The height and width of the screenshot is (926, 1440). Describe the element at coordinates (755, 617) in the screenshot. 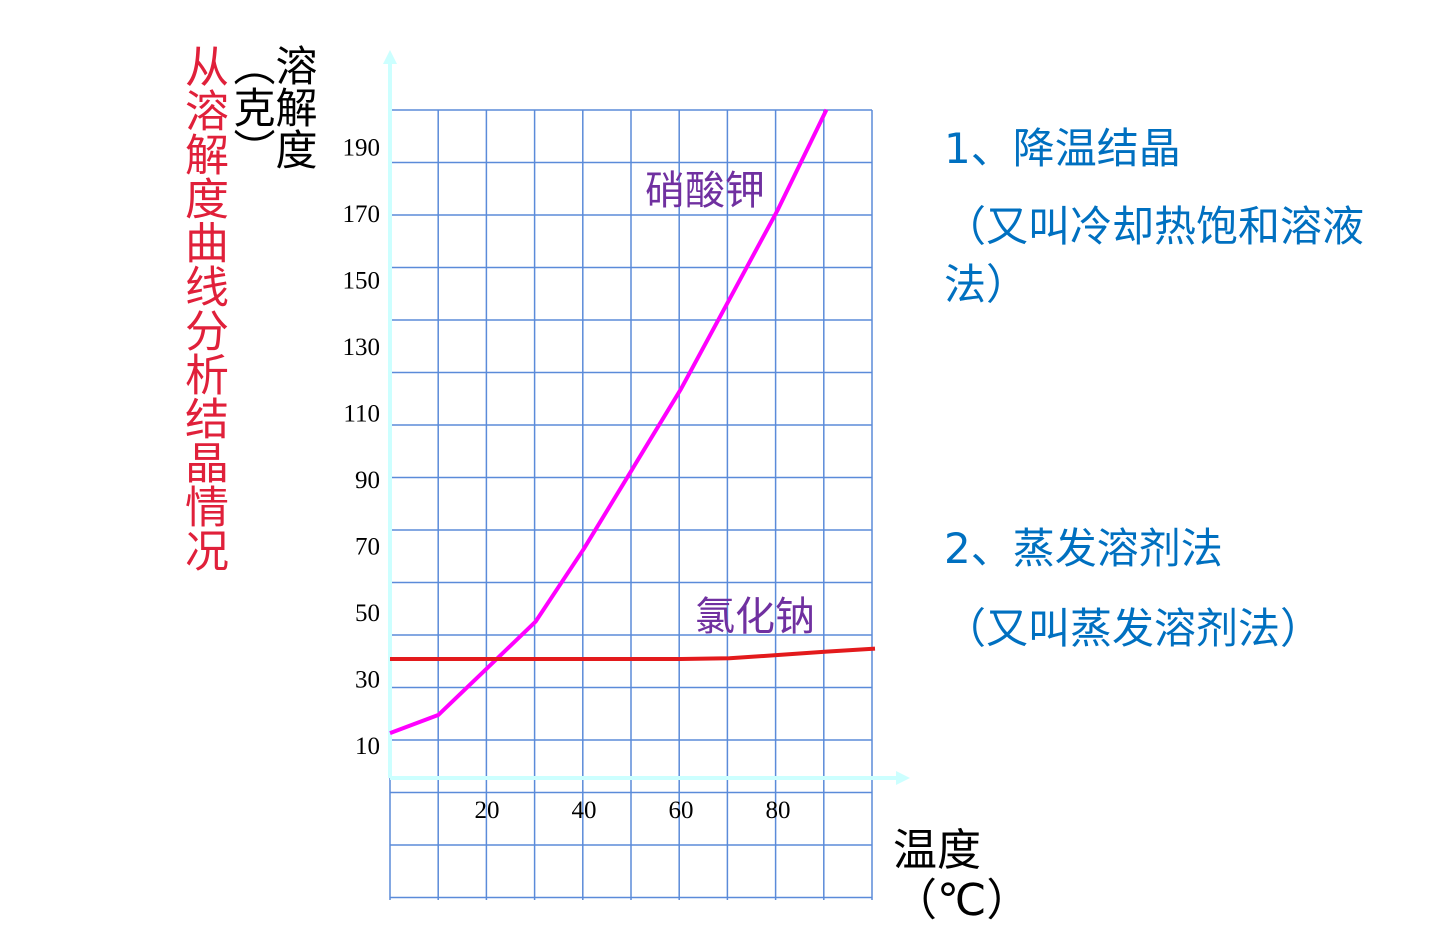

I see `series-label: 氯化钠` at that location.